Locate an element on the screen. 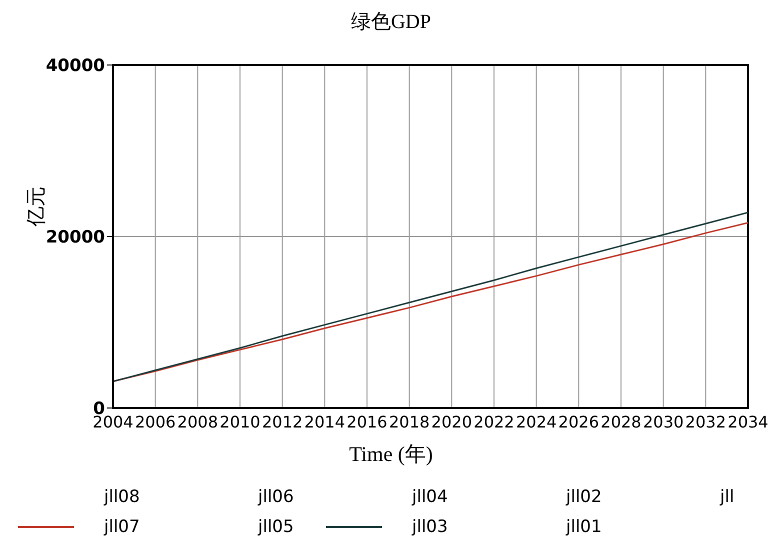  x-tick-label: 2022 is located at coordinates (494, 422).